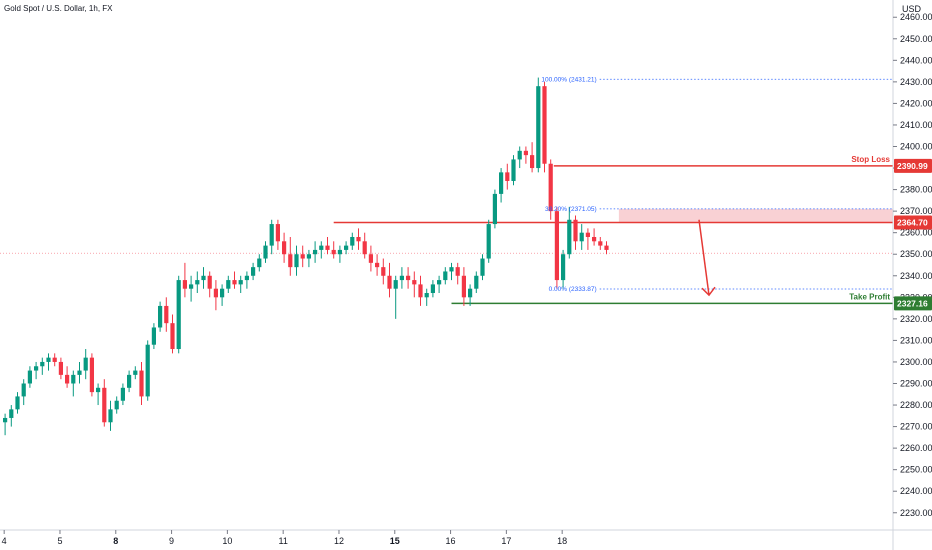 The image size is (932, 550). What do you see at coordinates (916, 470) in the screenshot?
I see `price-tick-label: 2250.00` at bounding box center [916, 470].